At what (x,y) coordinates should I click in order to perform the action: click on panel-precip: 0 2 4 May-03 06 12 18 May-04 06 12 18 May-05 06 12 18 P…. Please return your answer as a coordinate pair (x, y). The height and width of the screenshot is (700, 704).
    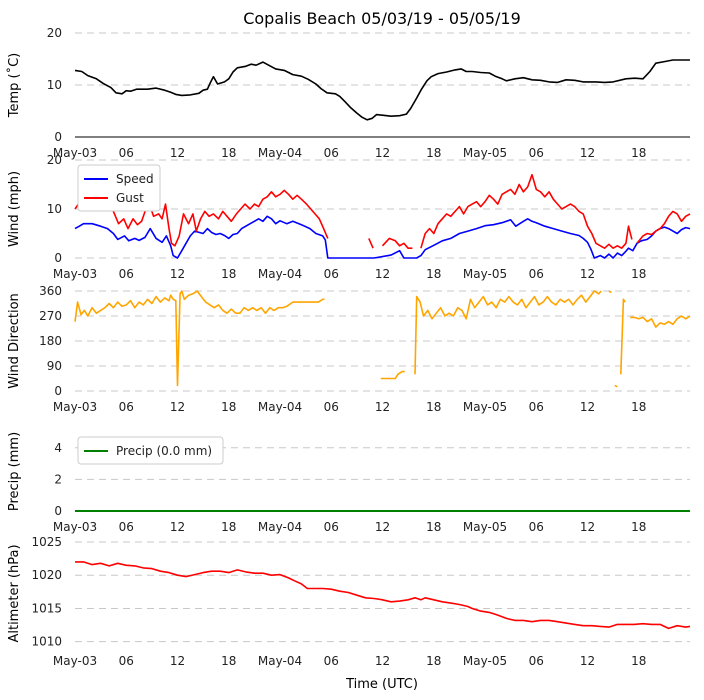
    Looking at the image, I should click on (348, 483).